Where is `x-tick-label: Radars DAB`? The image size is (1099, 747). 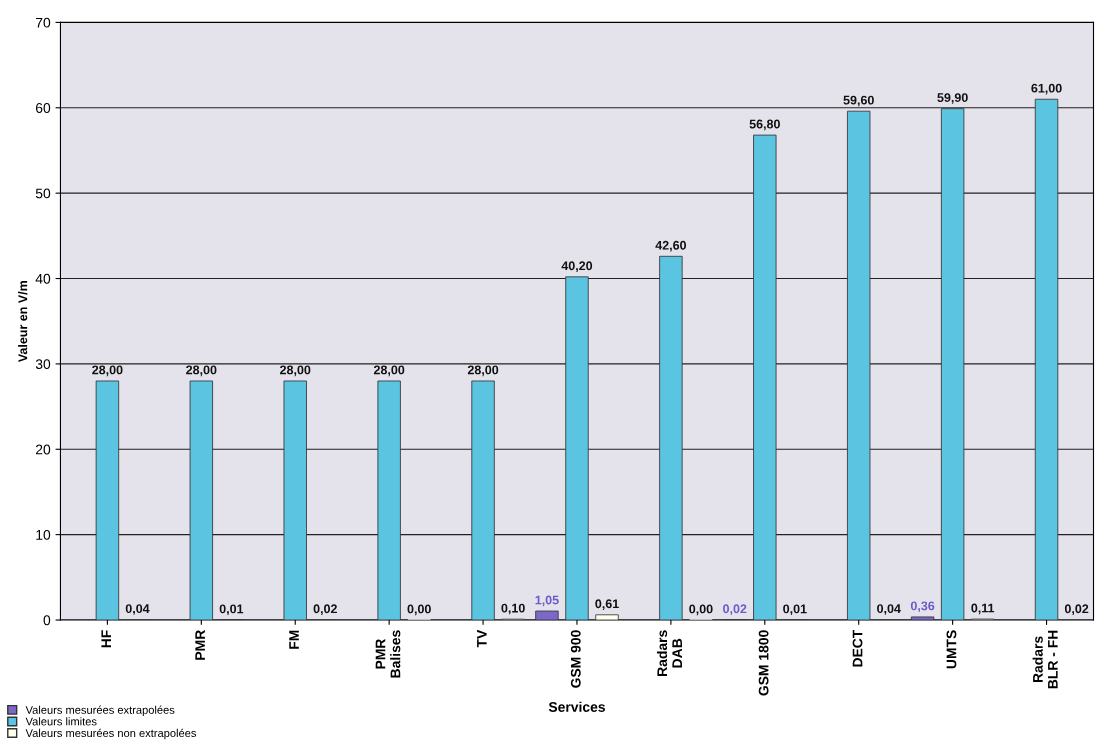
x-tick-label: Radars DAB is located at coordinates (669, 653).